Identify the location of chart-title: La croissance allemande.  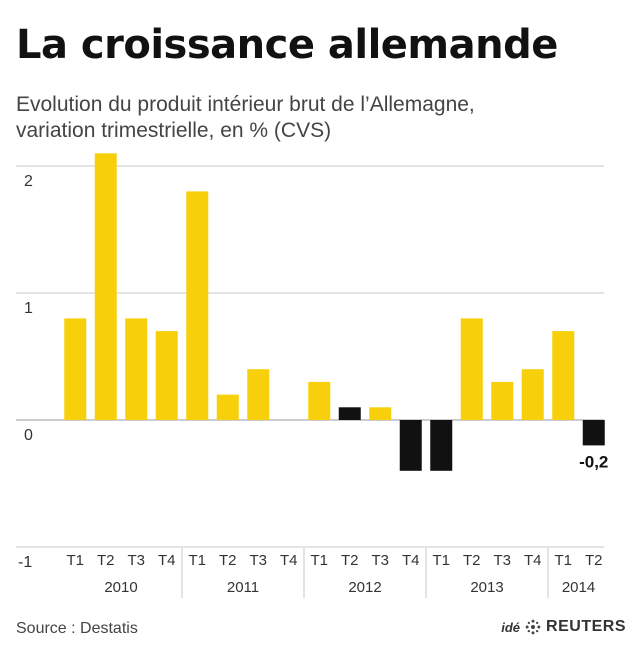
(287, 45).